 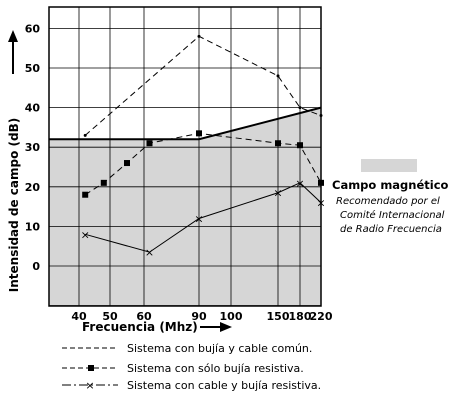 What do you see at coordinates (91, 368) in the screenshot?
I see `legend-square-marker` at bounding box center [91, 368].